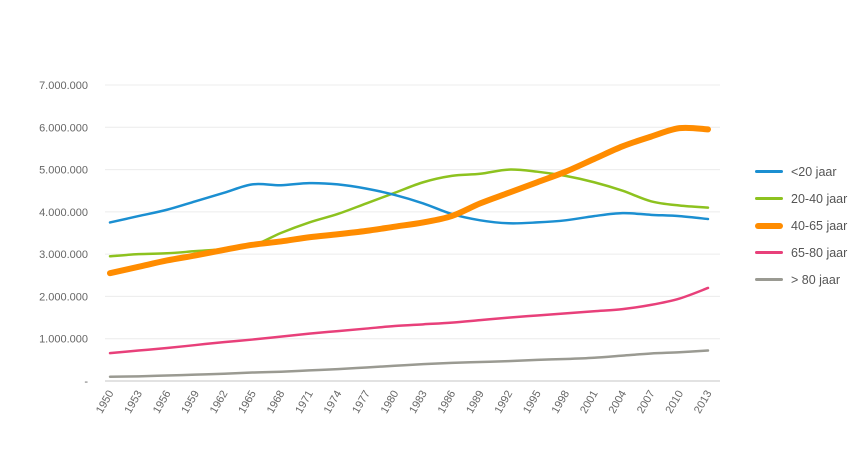 This screenshot has width=864, height=453. I want to click on y-tick-label: 4.000.000, so click(63, 213).